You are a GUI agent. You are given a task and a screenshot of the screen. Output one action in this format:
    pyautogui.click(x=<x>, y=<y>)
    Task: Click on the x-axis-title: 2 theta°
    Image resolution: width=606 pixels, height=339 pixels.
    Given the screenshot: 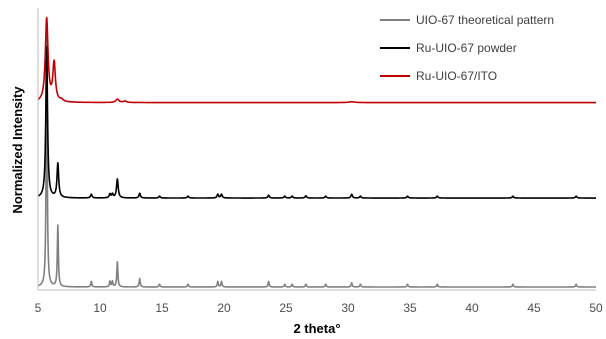 What is the action you would take?
    pyautogui.click(x=316, y=328)
    